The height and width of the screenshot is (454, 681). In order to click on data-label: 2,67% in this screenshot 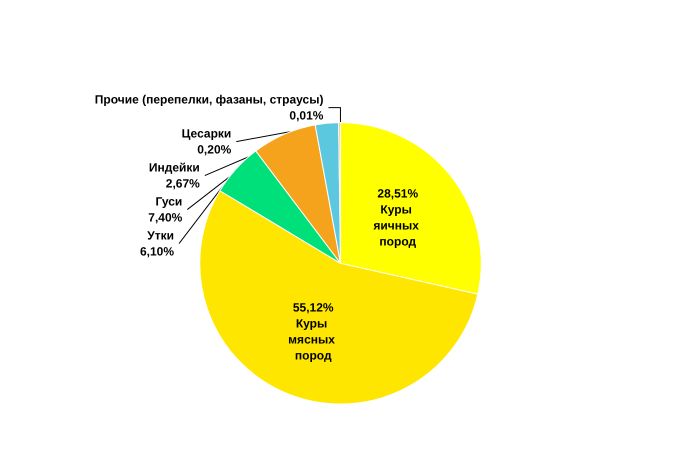, I will do `click(183, 183)`.